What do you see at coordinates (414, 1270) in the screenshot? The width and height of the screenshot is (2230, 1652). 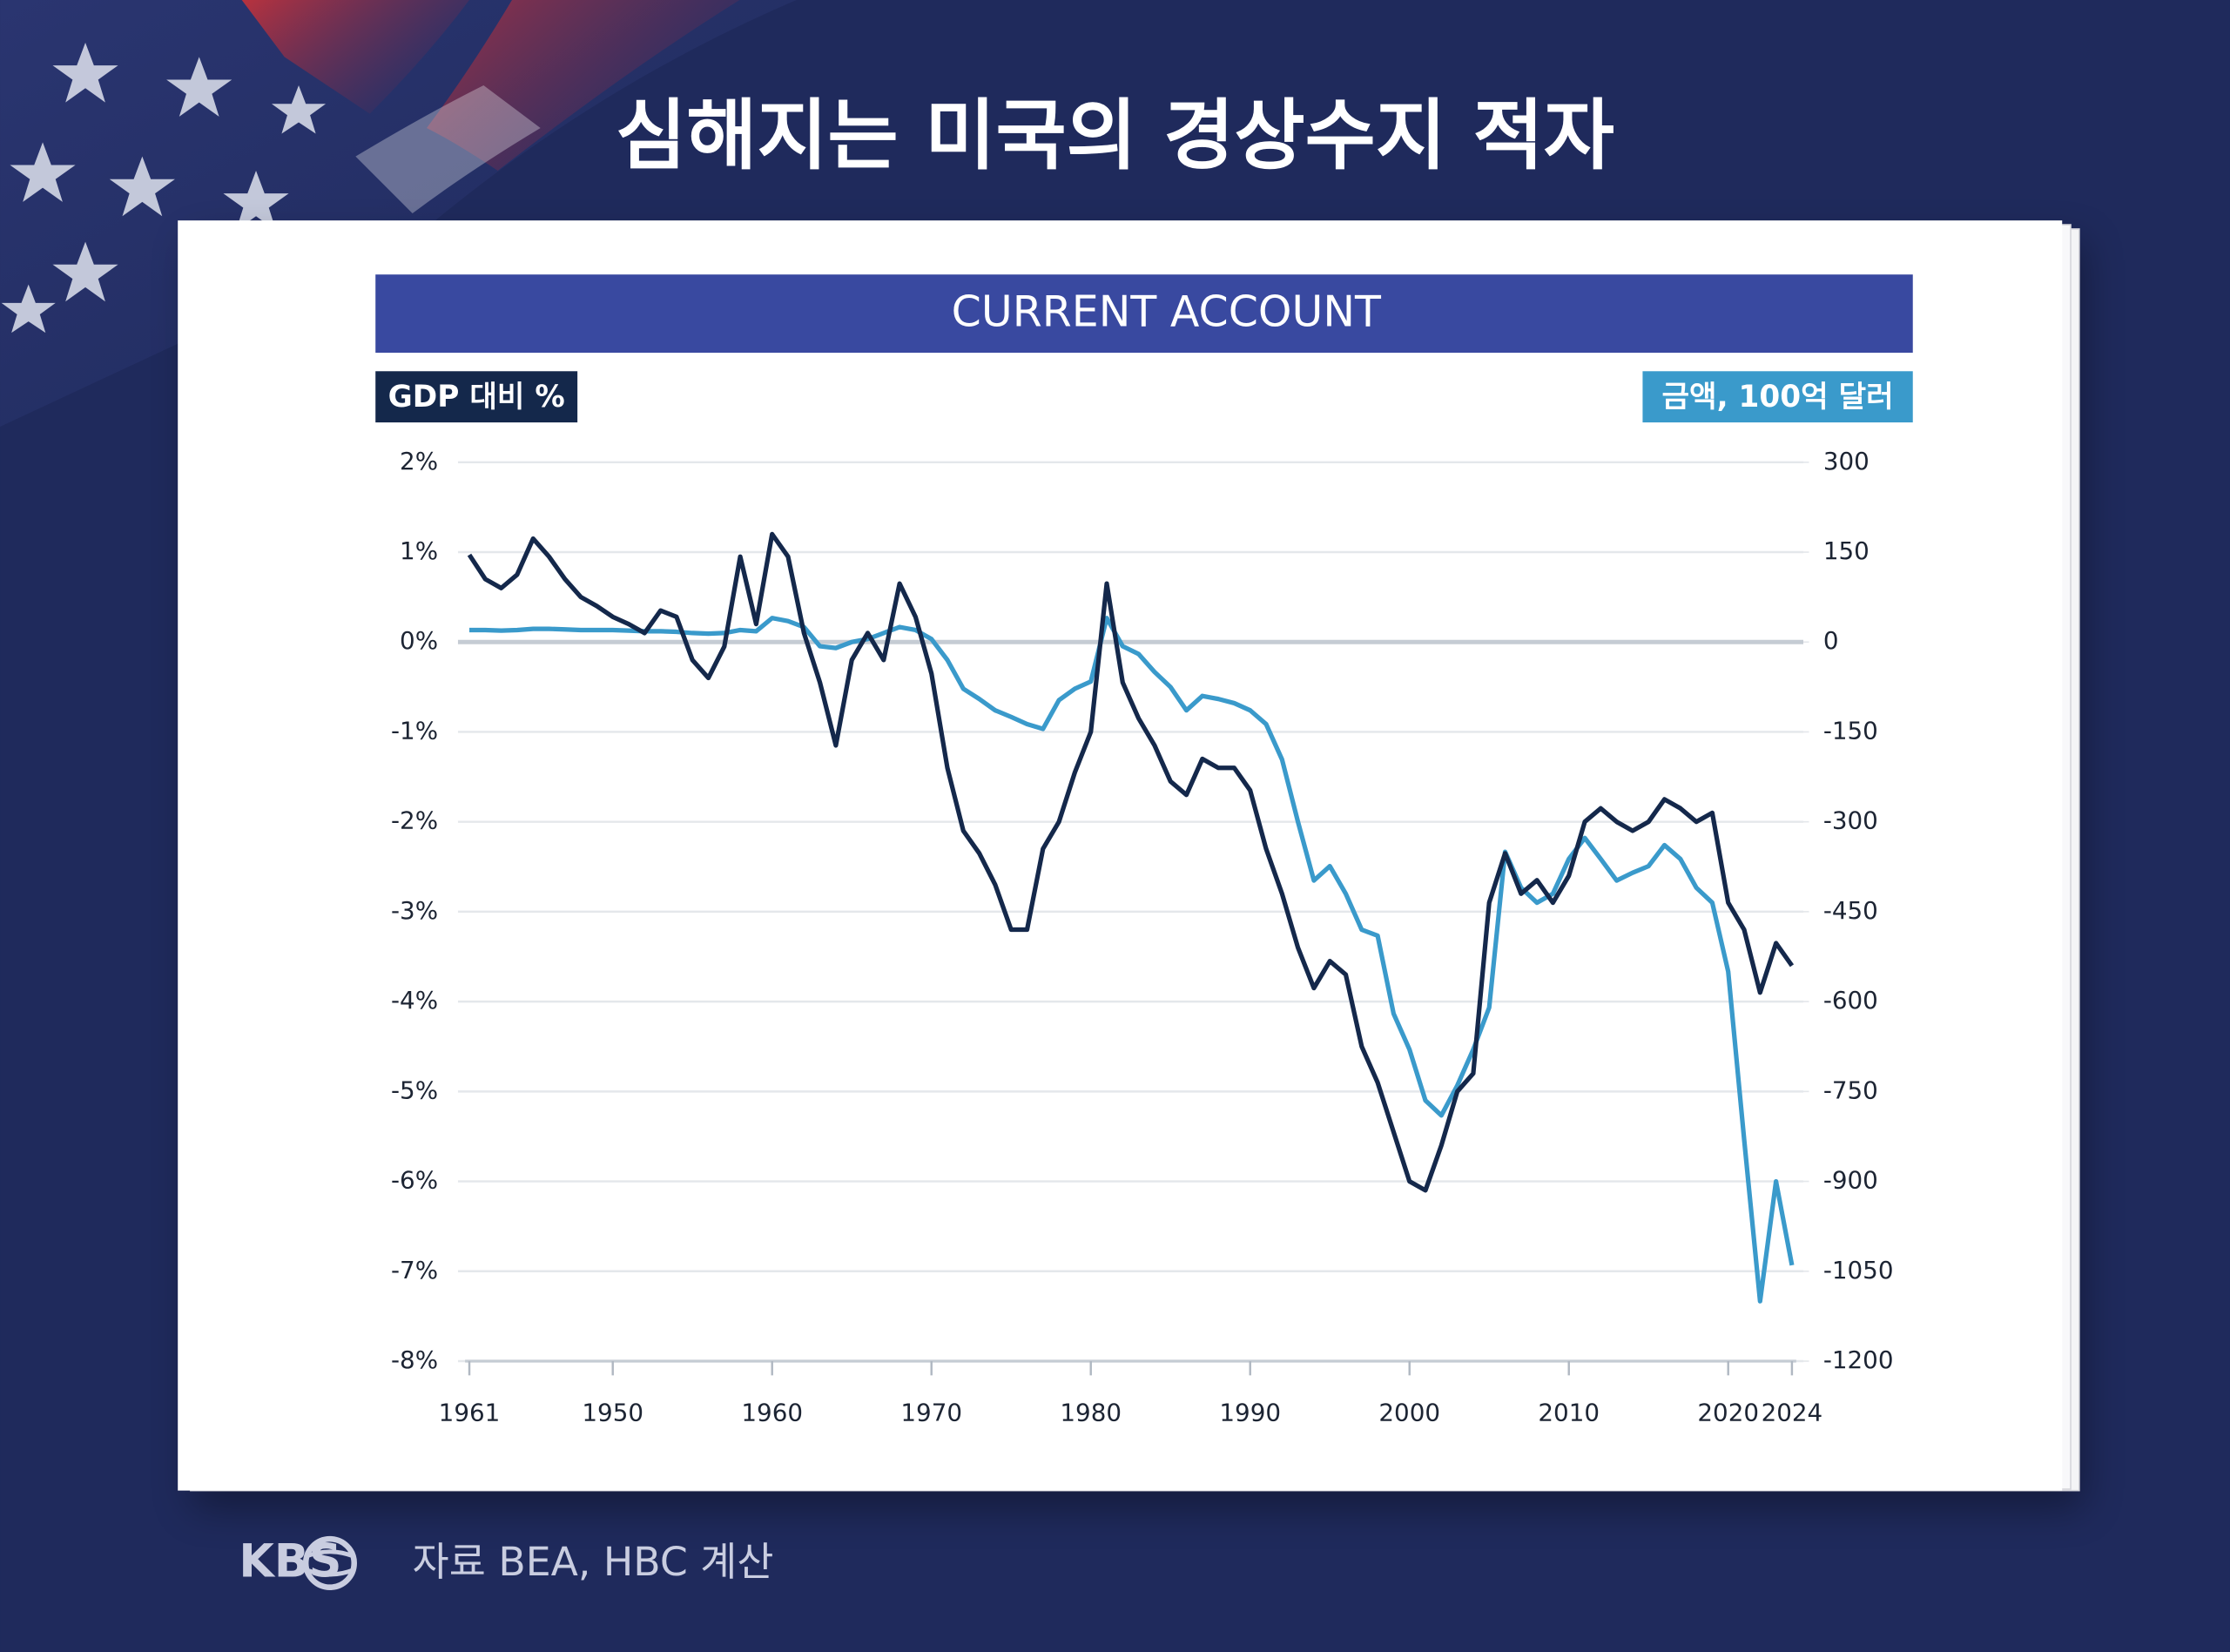 I see `y-tick-label: -7%` at bounding box center [414, 1270].